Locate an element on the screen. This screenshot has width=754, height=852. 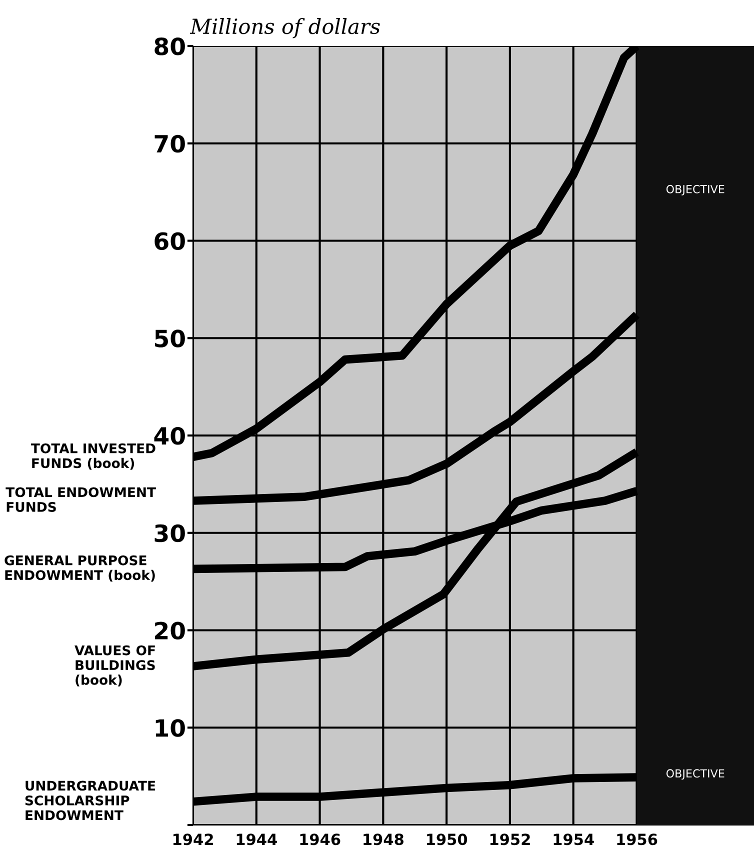
text: UNDERGRADUATE SCHOLARSHIP ENDOWMENT is located at coordinates (90, 800).